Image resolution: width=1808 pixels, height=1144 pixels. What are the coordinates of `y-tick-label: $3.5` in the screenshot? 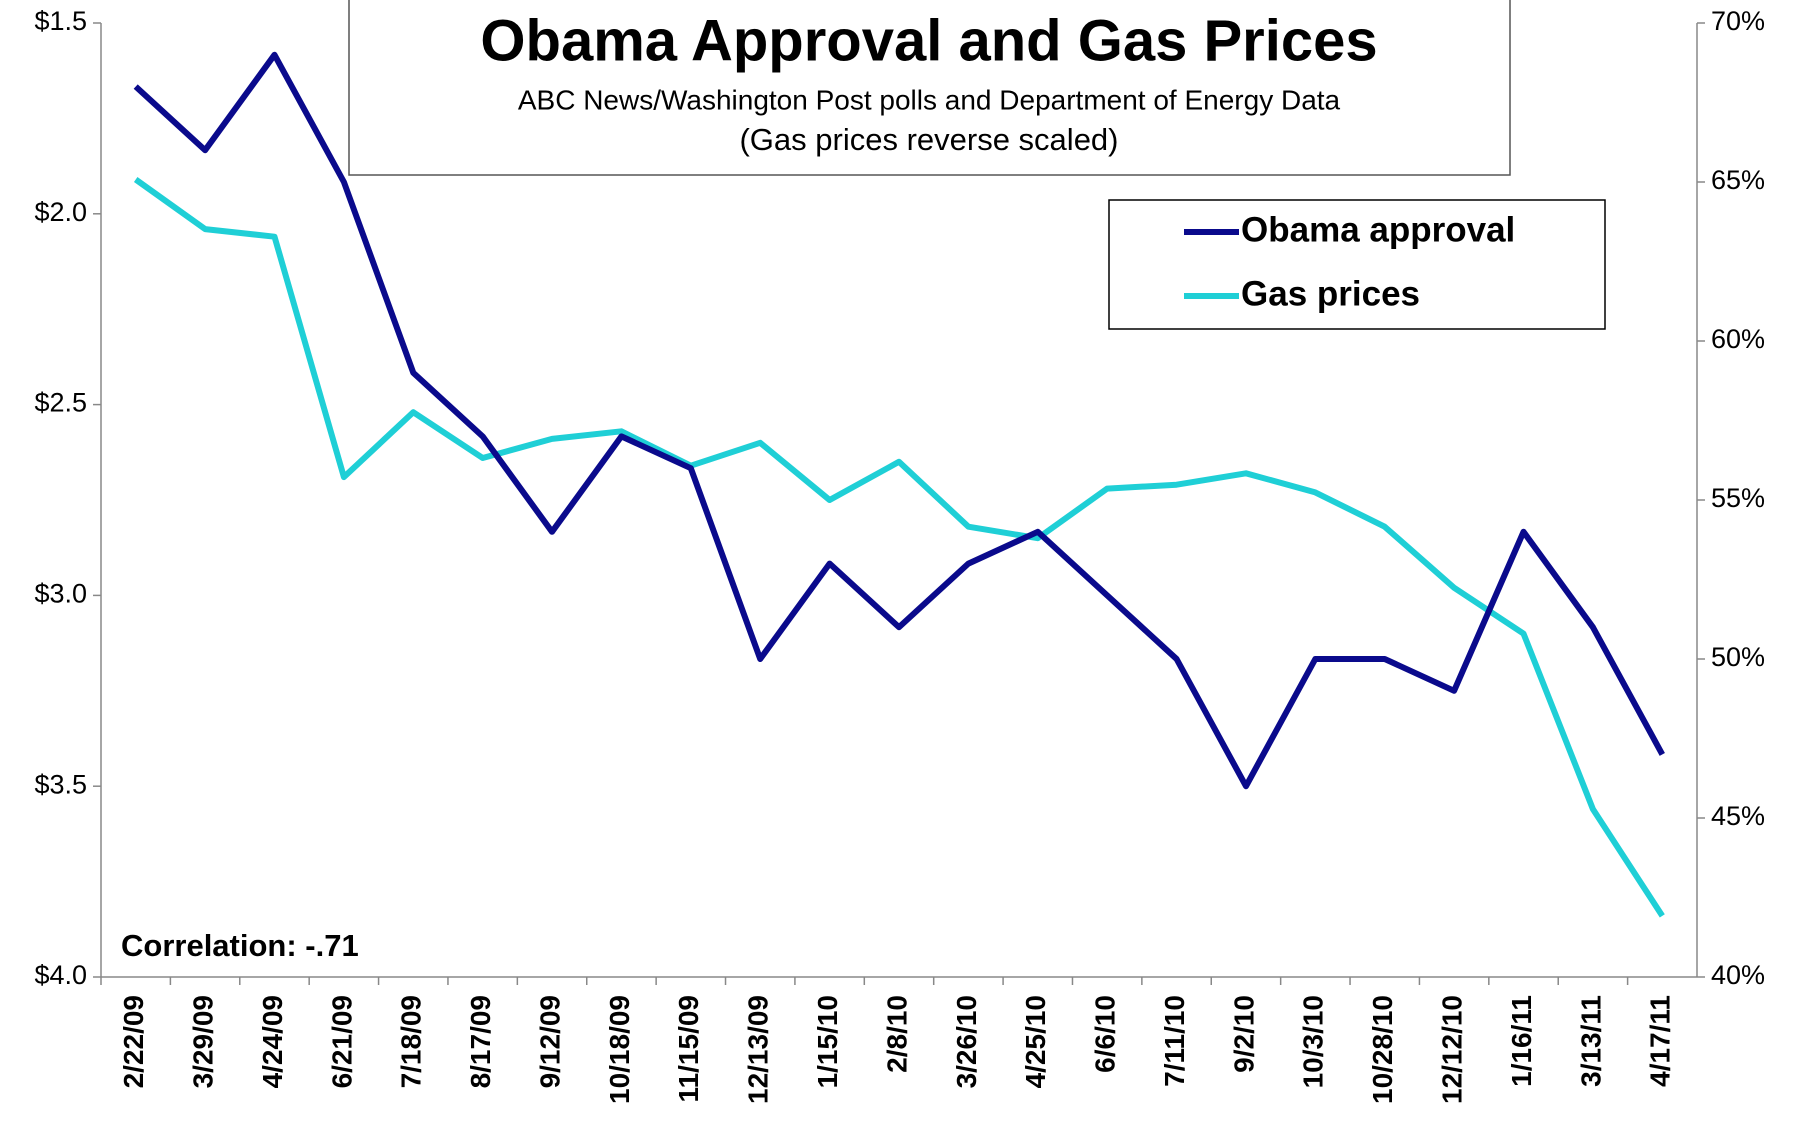 It's located at (60, 784).